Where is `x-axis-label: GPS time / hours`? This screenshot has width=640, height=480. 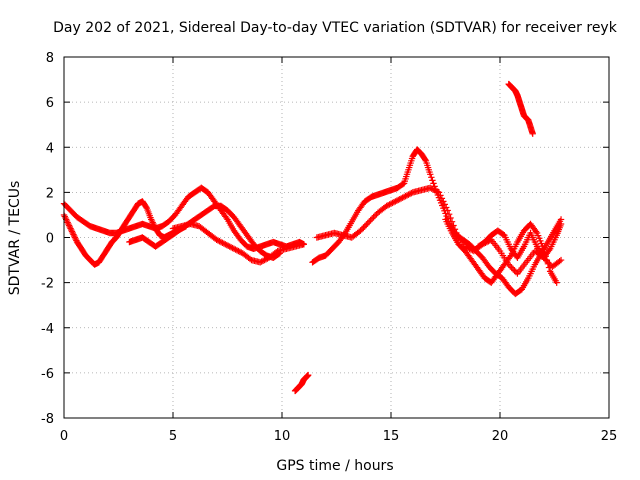
x-axis-label: GPS time / hours is located at coordinates (334, 466).